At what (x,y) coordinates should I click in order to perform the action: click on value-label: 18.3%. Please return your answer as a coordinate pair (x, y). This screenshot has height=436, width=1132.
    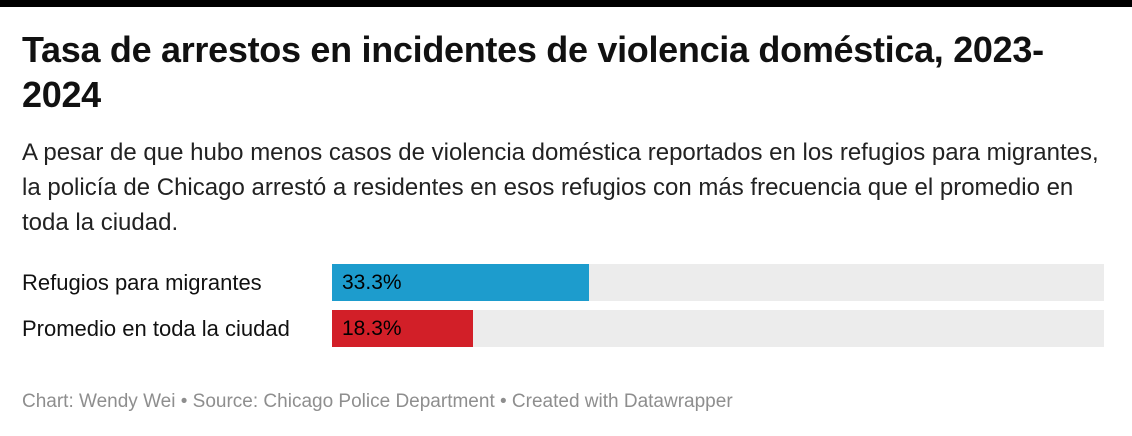
    Looking at the image, I should click on (372, 328).